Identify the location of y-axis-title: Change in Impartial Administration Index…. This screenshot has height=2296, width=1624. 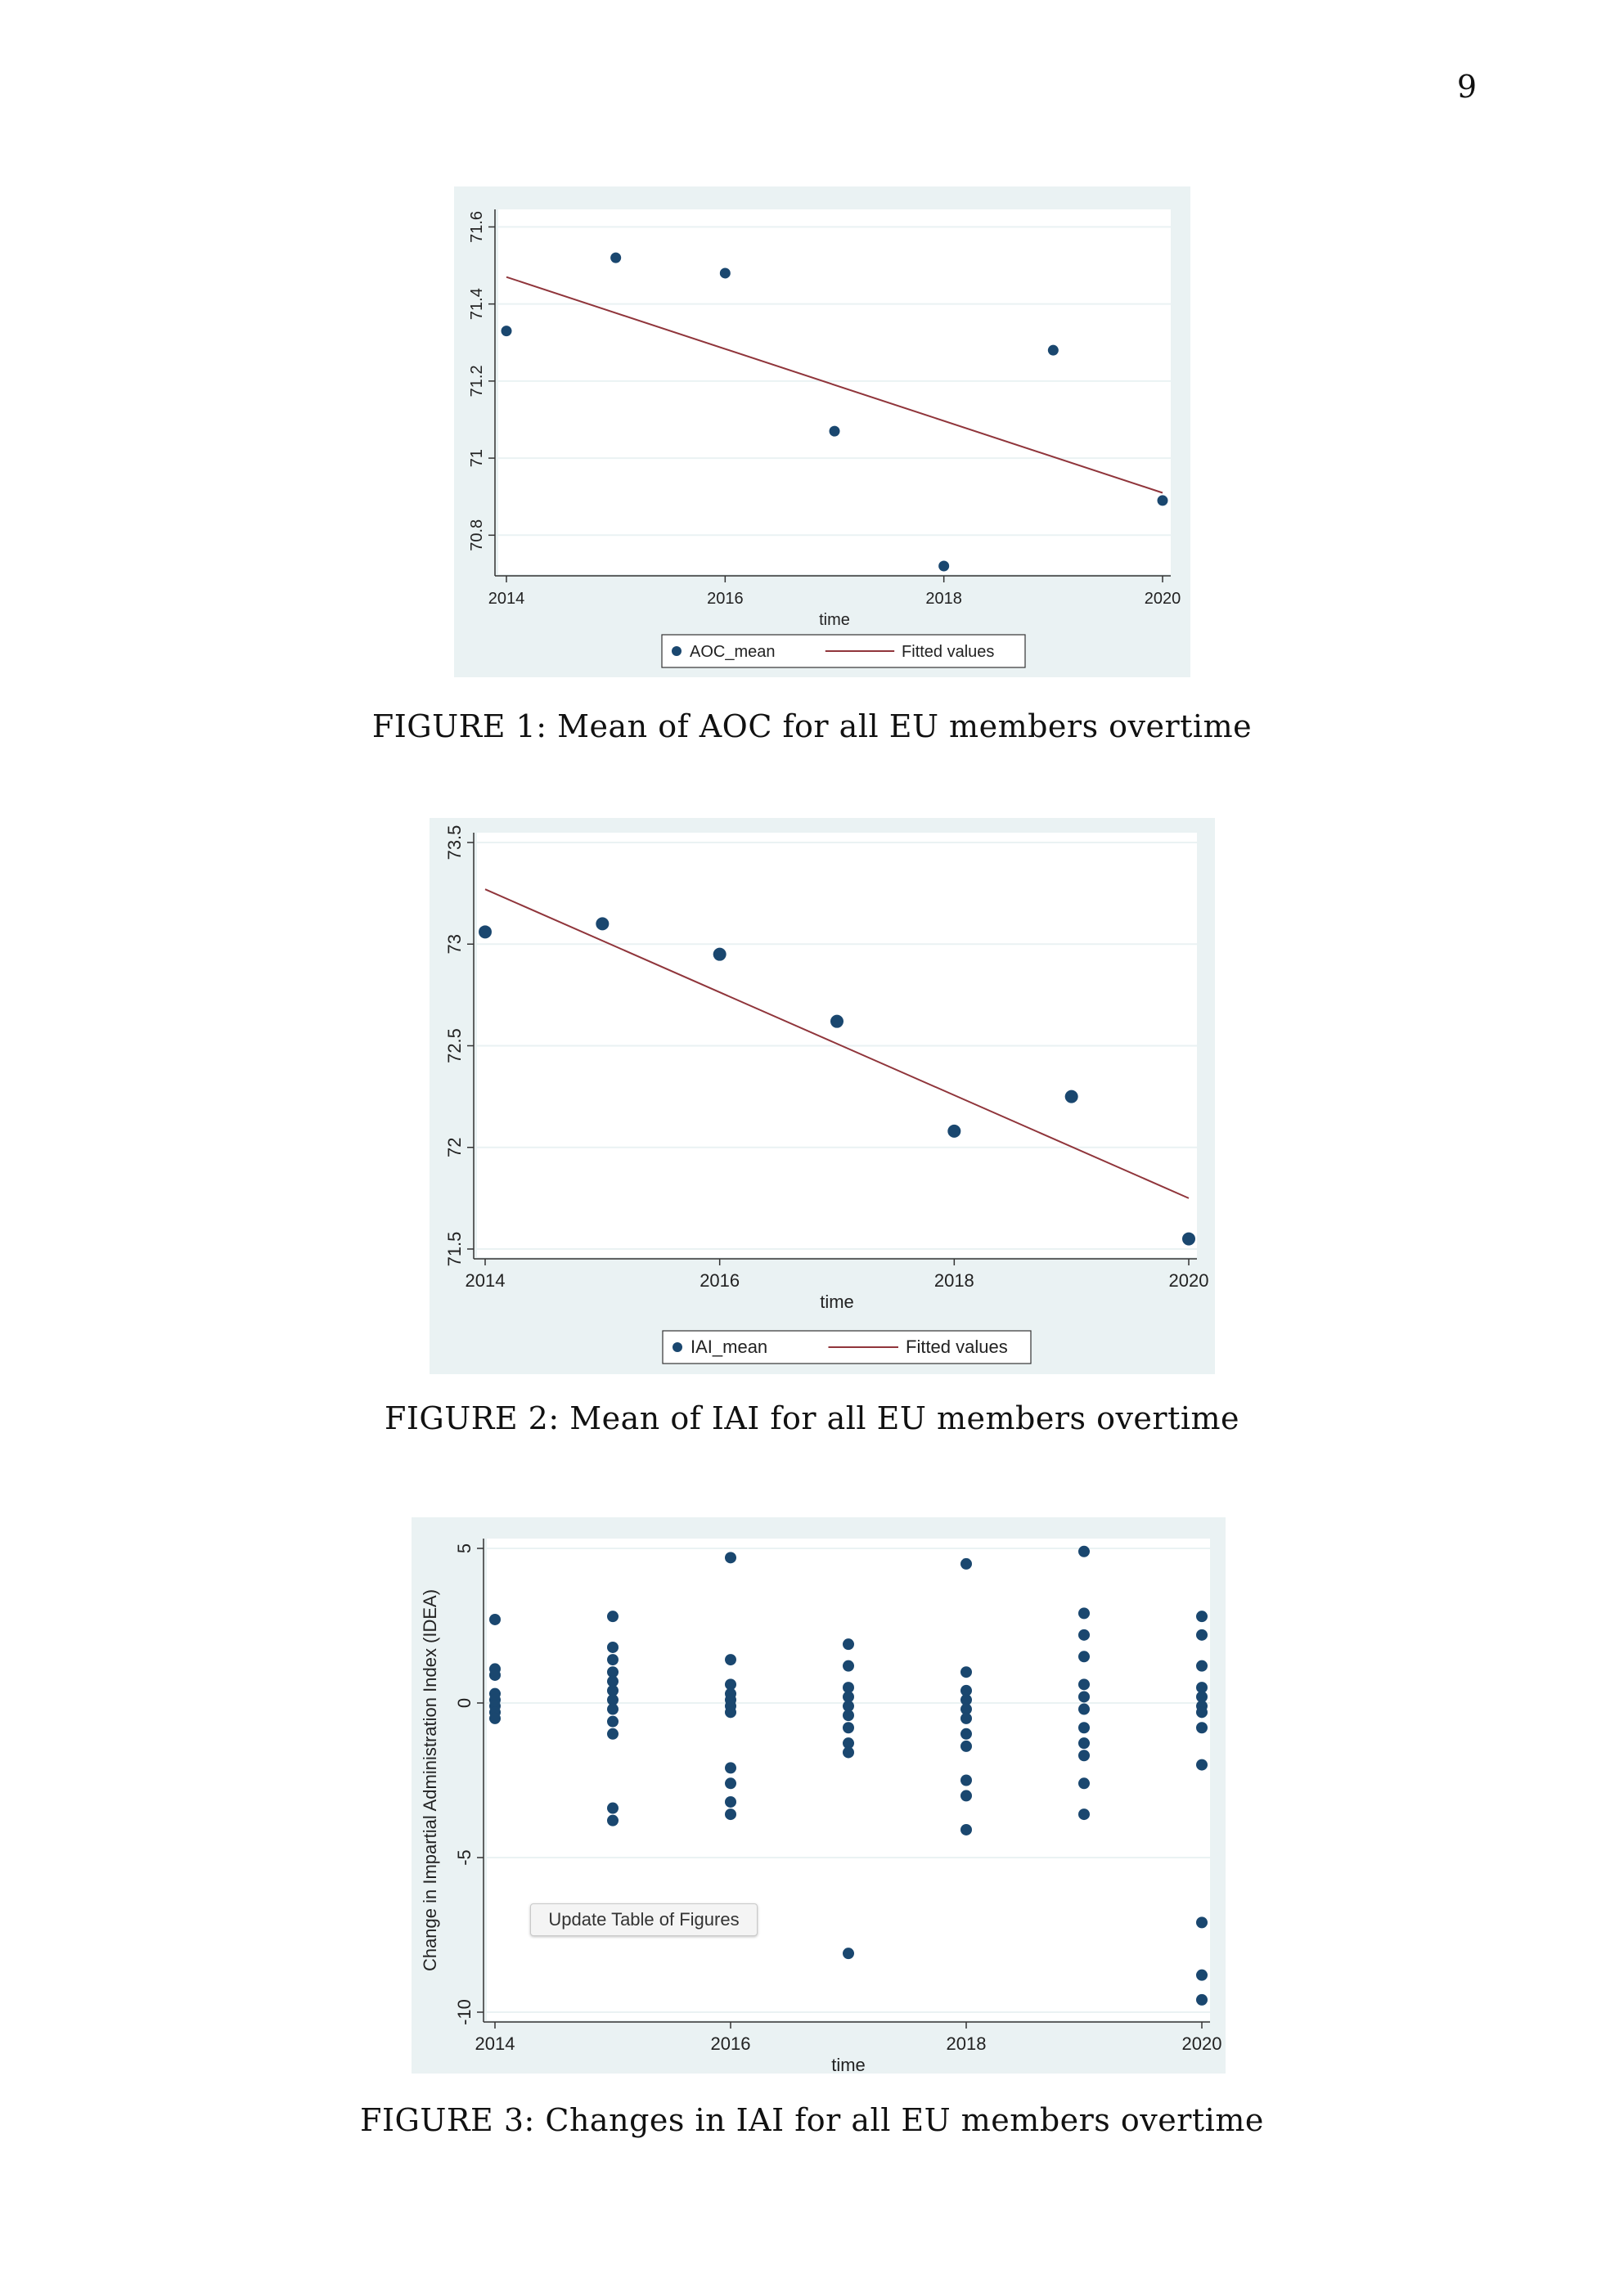
(430, 1780).